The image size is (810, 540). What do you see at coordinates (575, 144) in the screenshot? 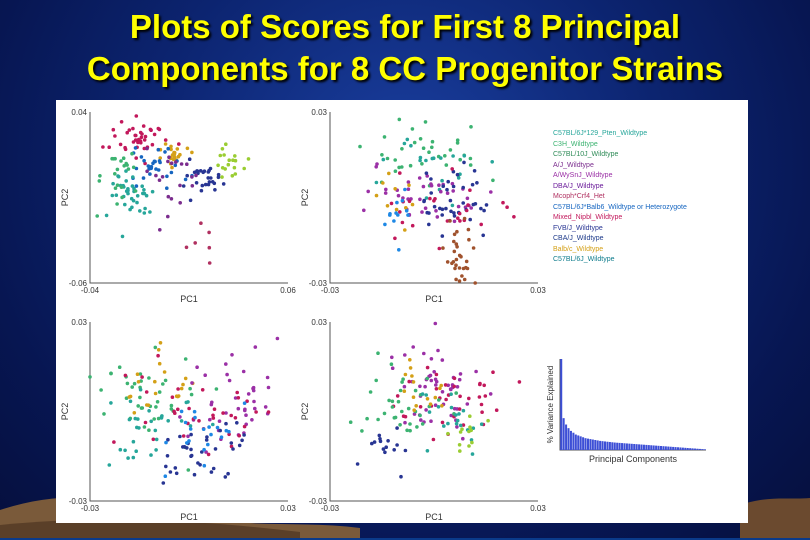
I see `legend-item: C3H_Wildtype` at bounding box center [575, 144].